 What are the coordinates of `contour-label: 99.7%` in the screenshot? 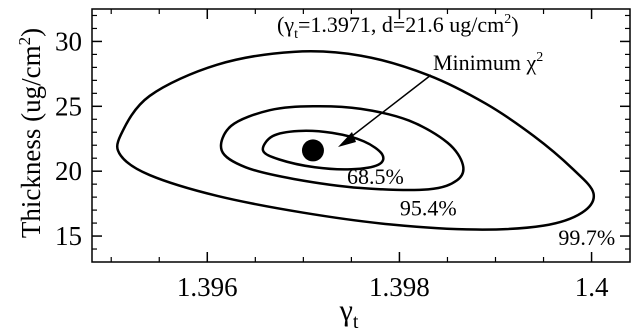 It's located at (586, 237).